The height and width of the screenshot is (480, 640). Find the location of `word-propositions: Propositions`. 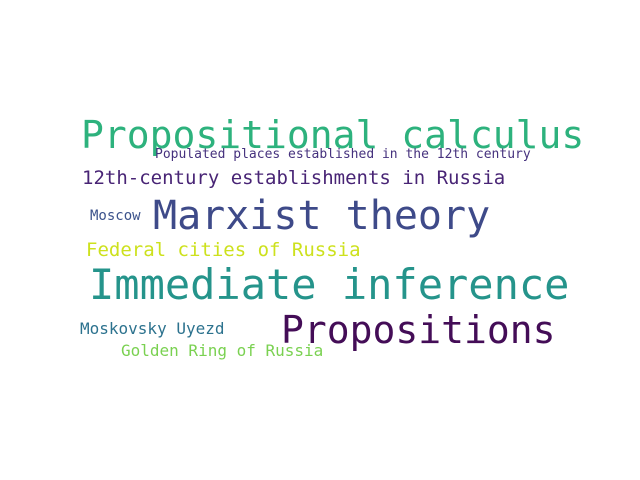

word-propositions: Propositions is located at coordinates (418, 330).